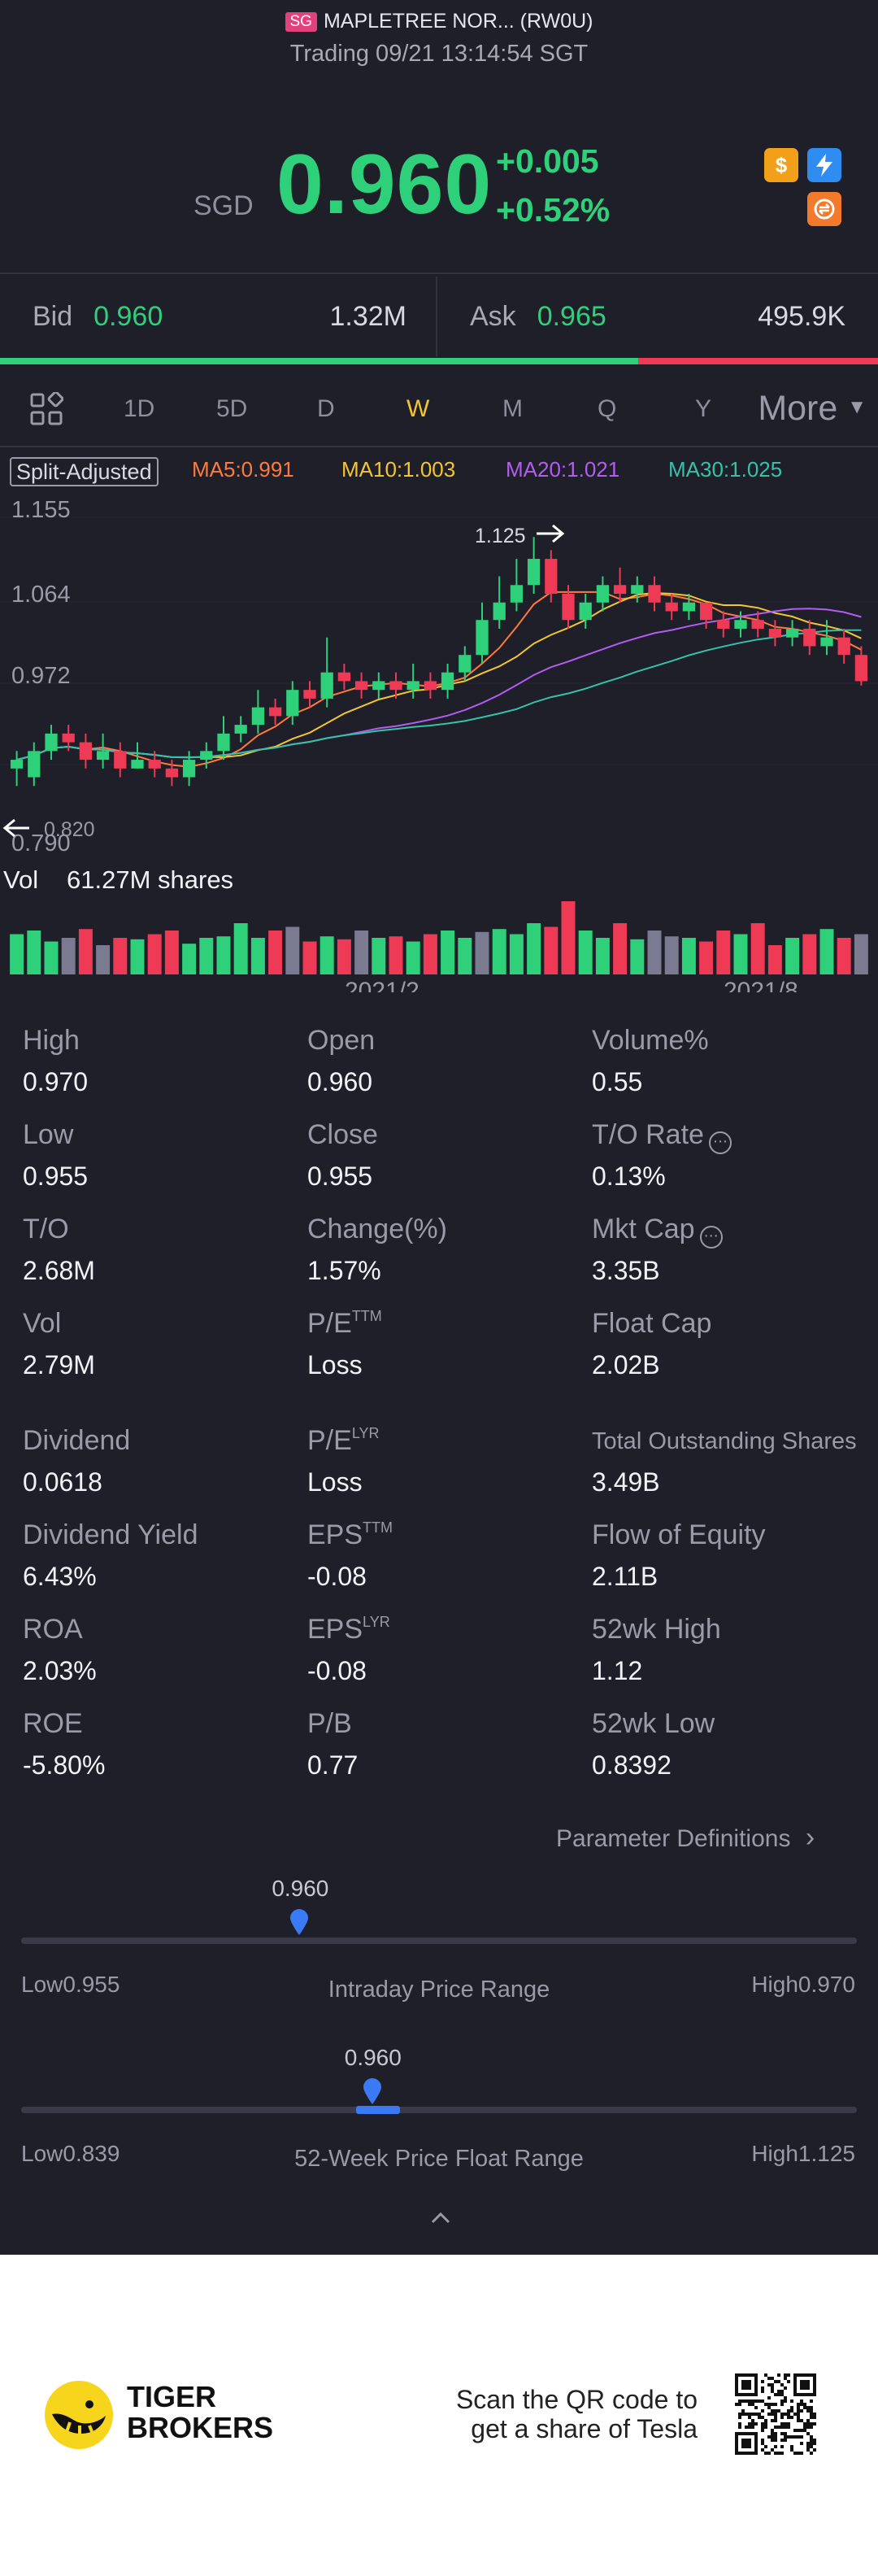 The height and width of the screenshot is (2576, 878). What do you see at coordinates (47, 410) in the screenshot?
I see `grid-layout-icon` at bounding box center [47, 410].